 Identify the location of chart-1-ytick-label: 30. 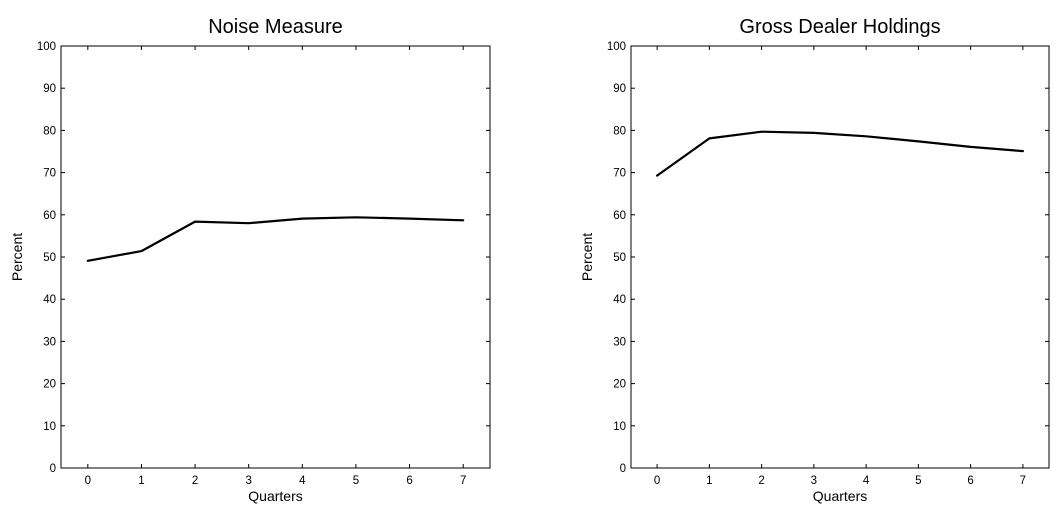
(49, 342).